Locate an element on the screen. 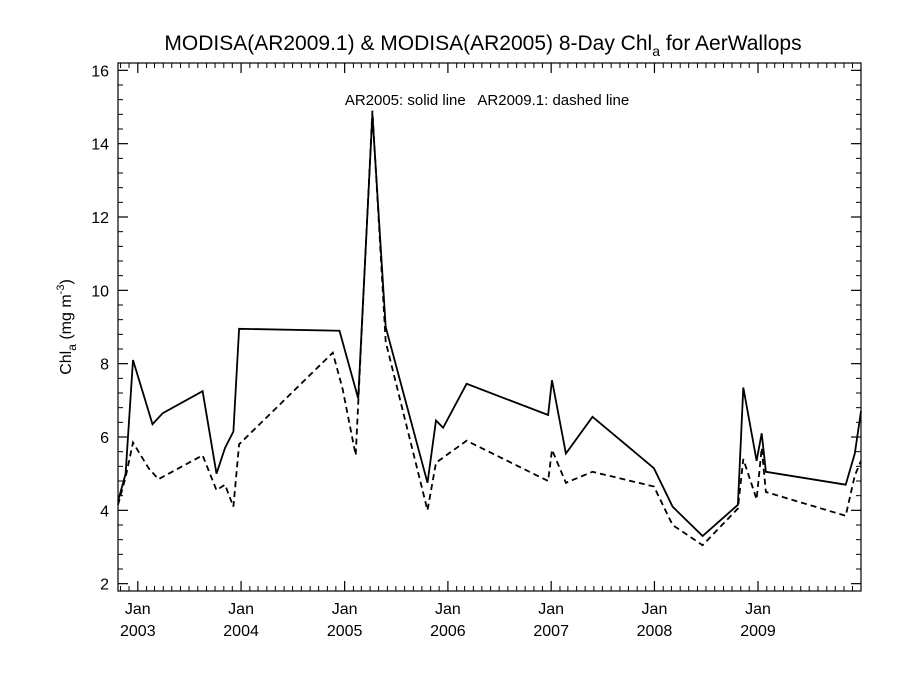  y-tick-label: 14 is located at coordinates (100, 145).